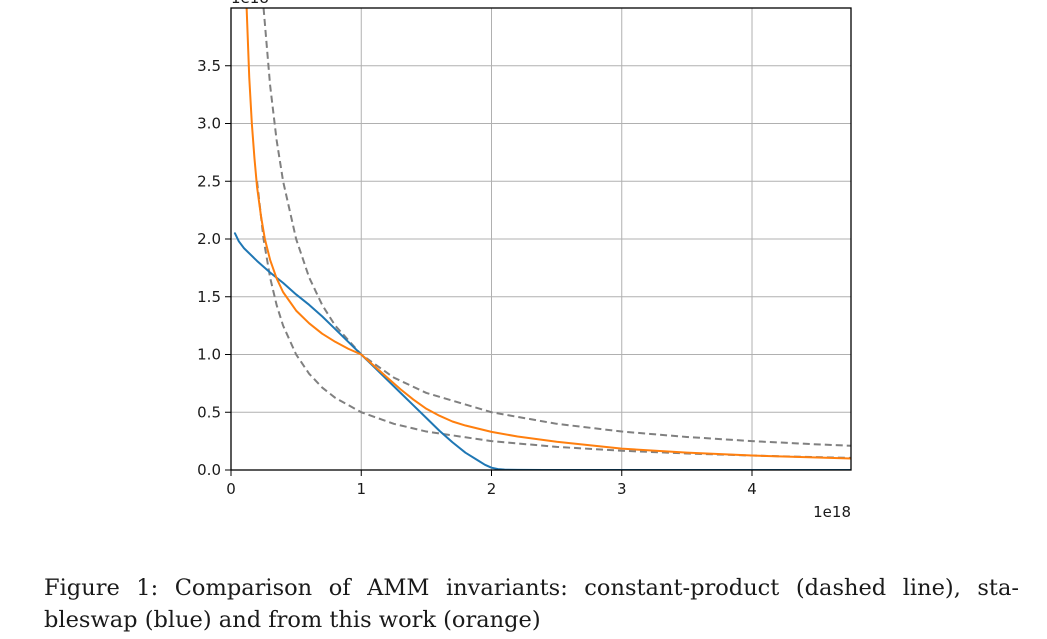 This screenshot has height=639, width=1047. Describe the element at coordinates (250, 3) in the screenshot. I see `y-offset-label: 1e18` at that location.